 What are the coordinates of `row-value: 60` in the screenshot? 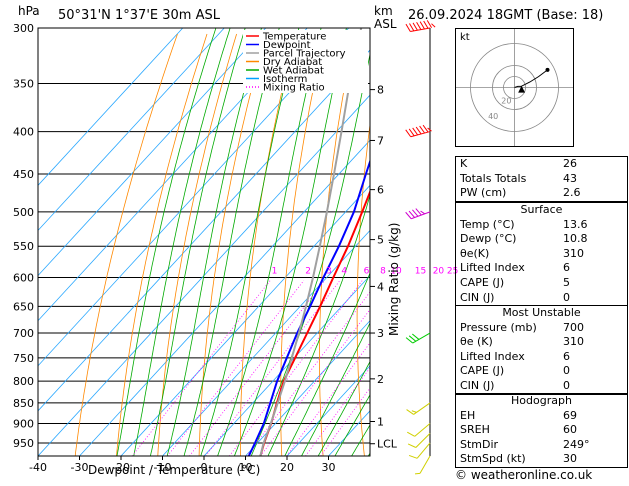 It's located at (570, 430).